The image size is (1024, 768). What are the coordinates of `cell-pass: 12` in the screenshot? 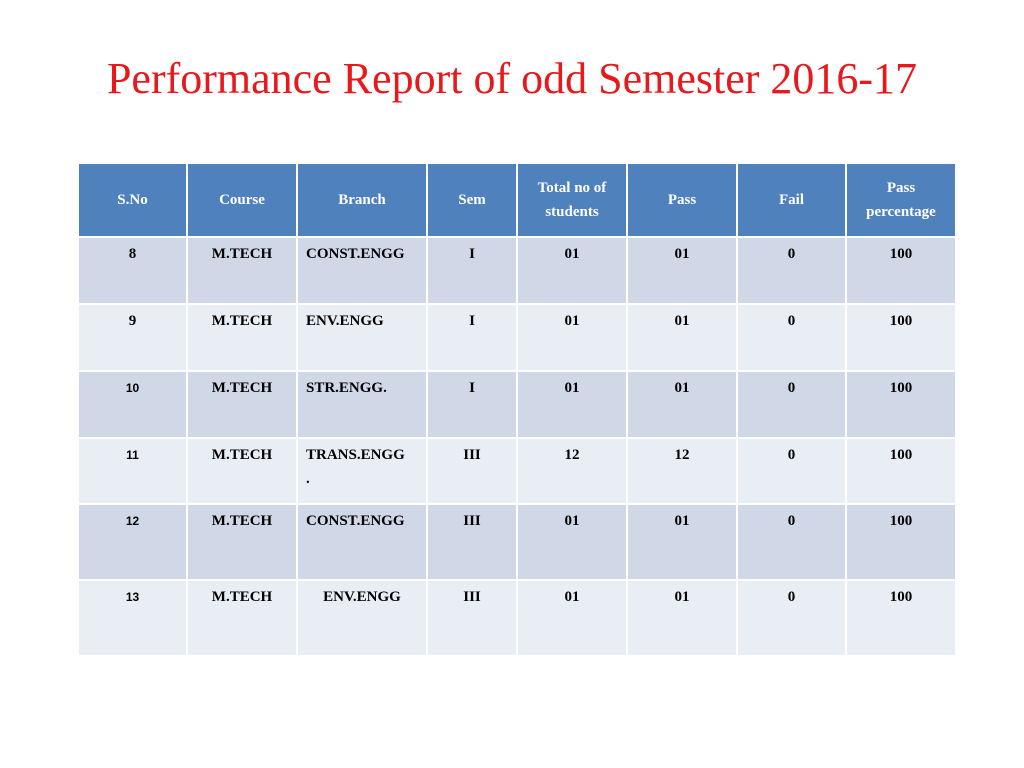 It's located at (682, 471).